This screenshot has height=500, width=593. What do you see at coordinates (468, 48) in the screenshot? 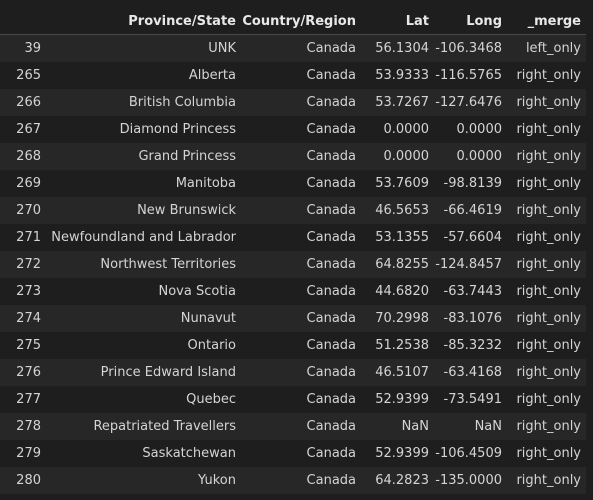
I see `long-cell: -106.3468` at bounding box center [468, 48].